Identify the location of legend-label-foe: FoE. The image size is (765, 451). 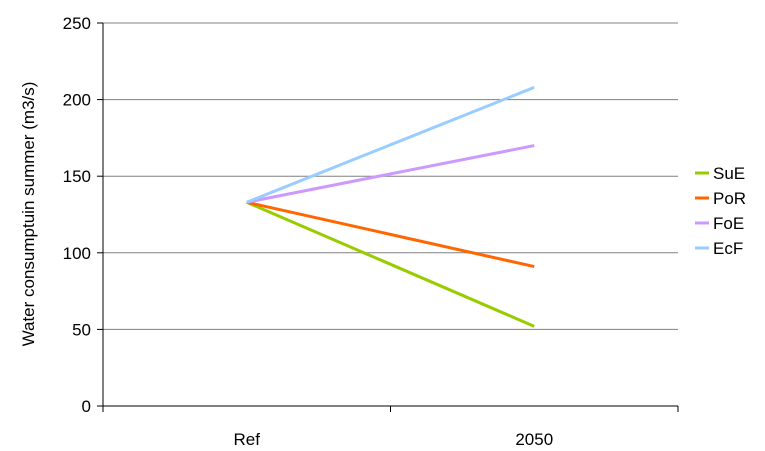
(728, 223).